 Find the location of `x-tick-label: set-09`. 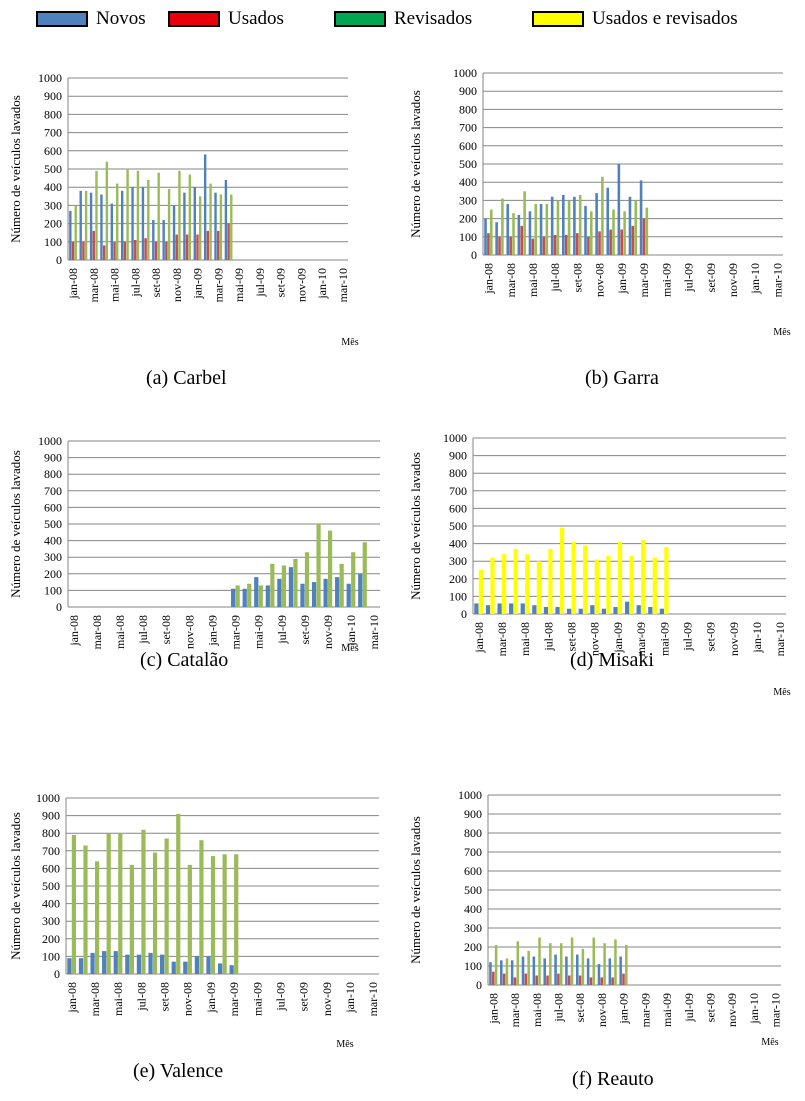

x-tick-label: set-09 is located at coordinates (711, 277).